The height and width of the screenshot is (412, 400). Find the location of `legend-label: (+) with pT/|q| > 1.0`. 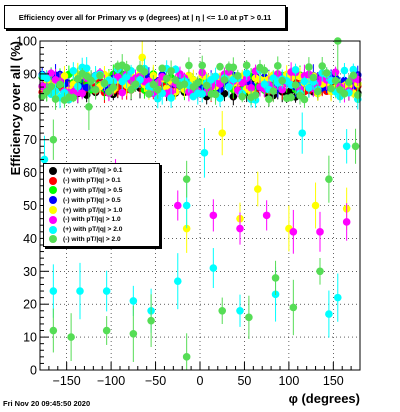

legend-label: (+) with pT/|q| > 1.0 is located at coordinates (93, 210).